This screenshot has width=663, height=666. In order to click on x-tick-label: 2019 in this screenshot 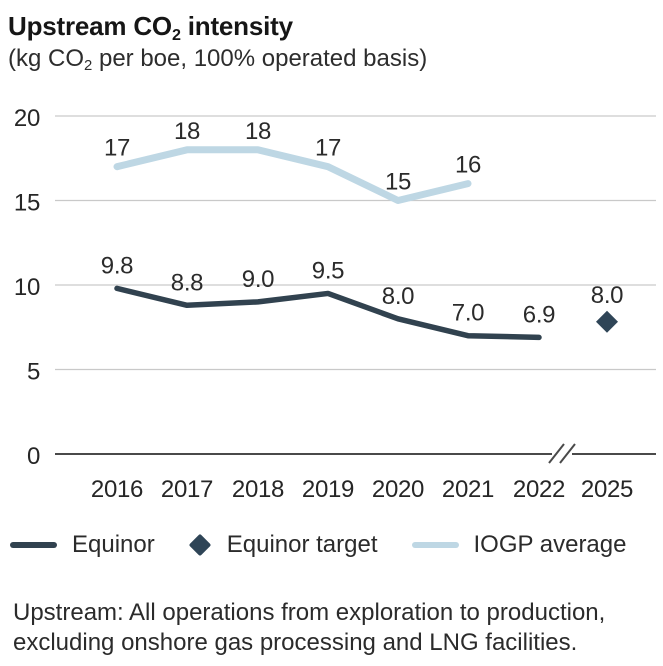, I will do `click(328, 489)`.